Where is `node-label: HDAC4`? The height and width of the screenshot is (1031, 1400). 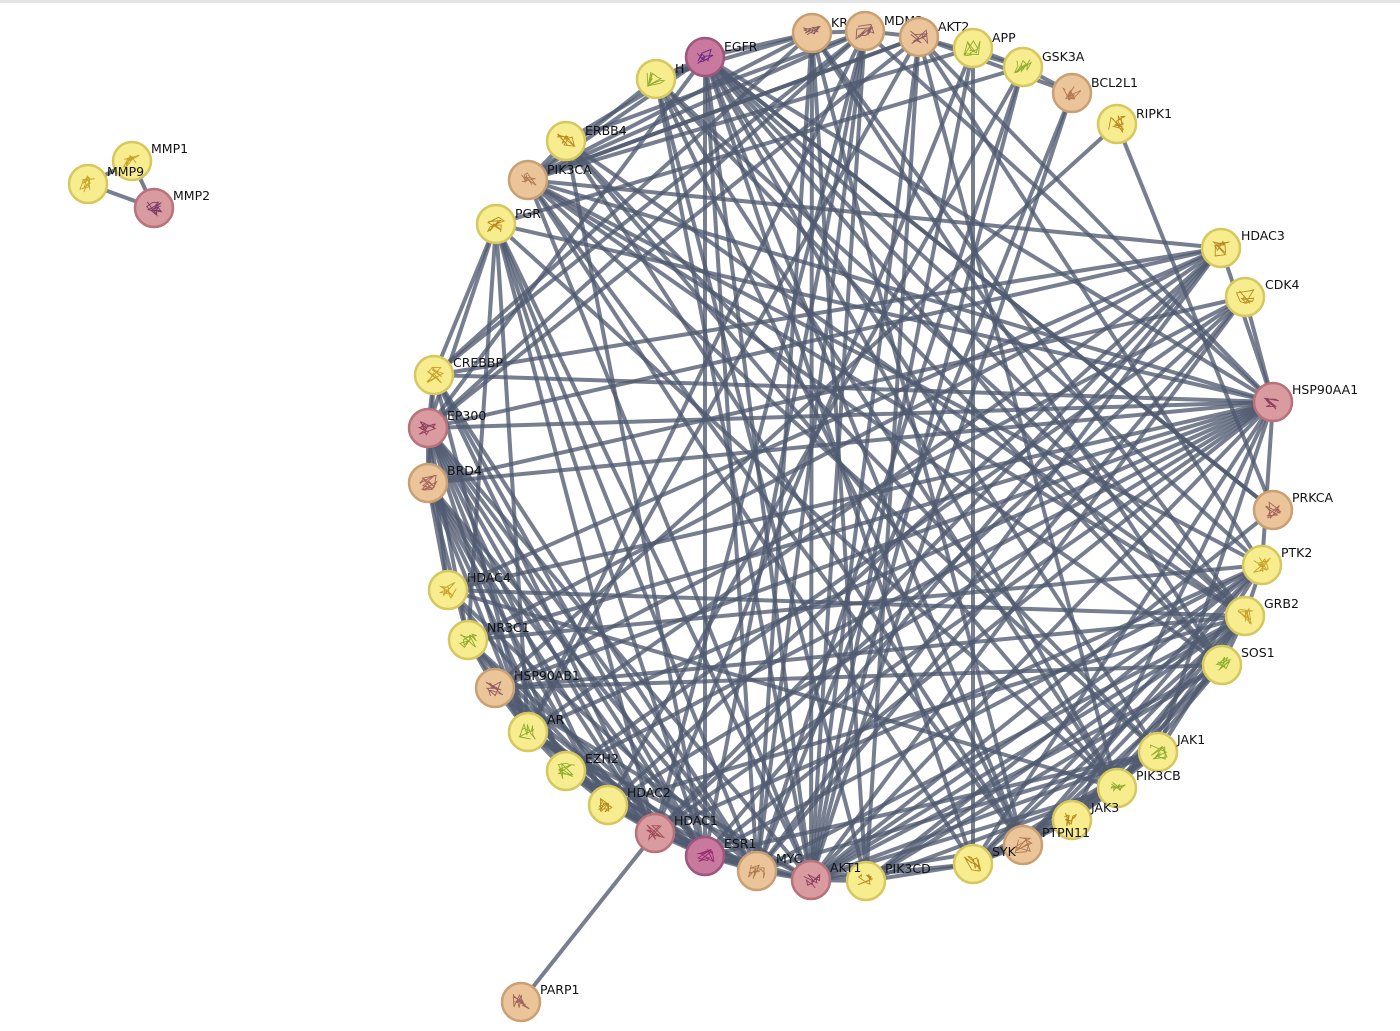
node-label: HDAC4 is located at coordinates (489, 577).